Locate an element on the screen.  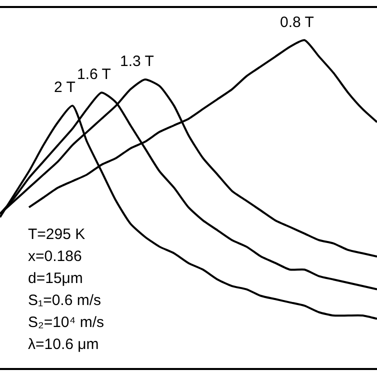
series-label: 0.8 T is located at coordinates (297, 22).